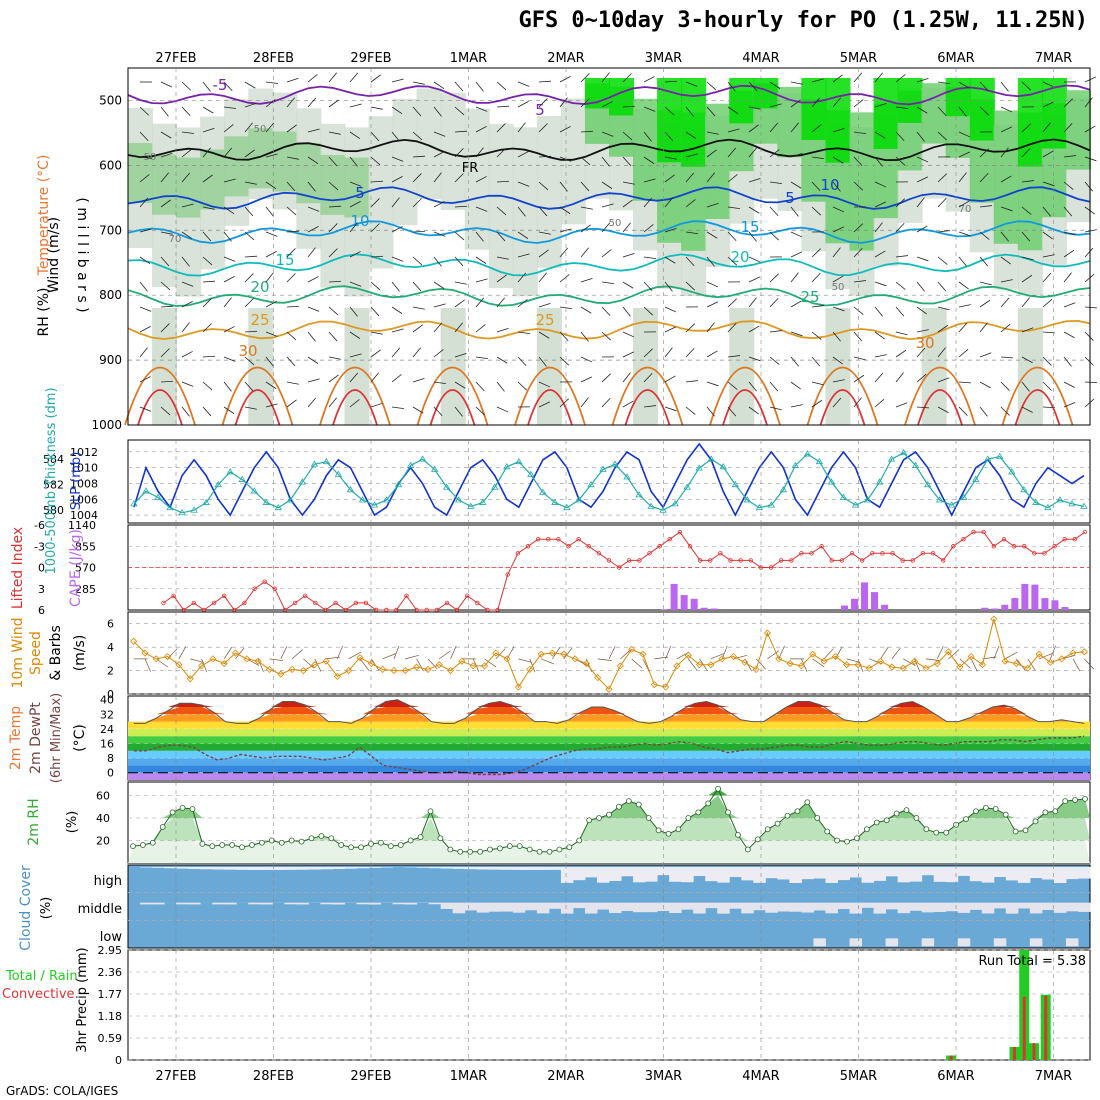 The image size is (1100, 1100). Describe the element at coordinates (565, 1076) in the screenshot. I see `date-label-bottom: 2MAR` at that location.